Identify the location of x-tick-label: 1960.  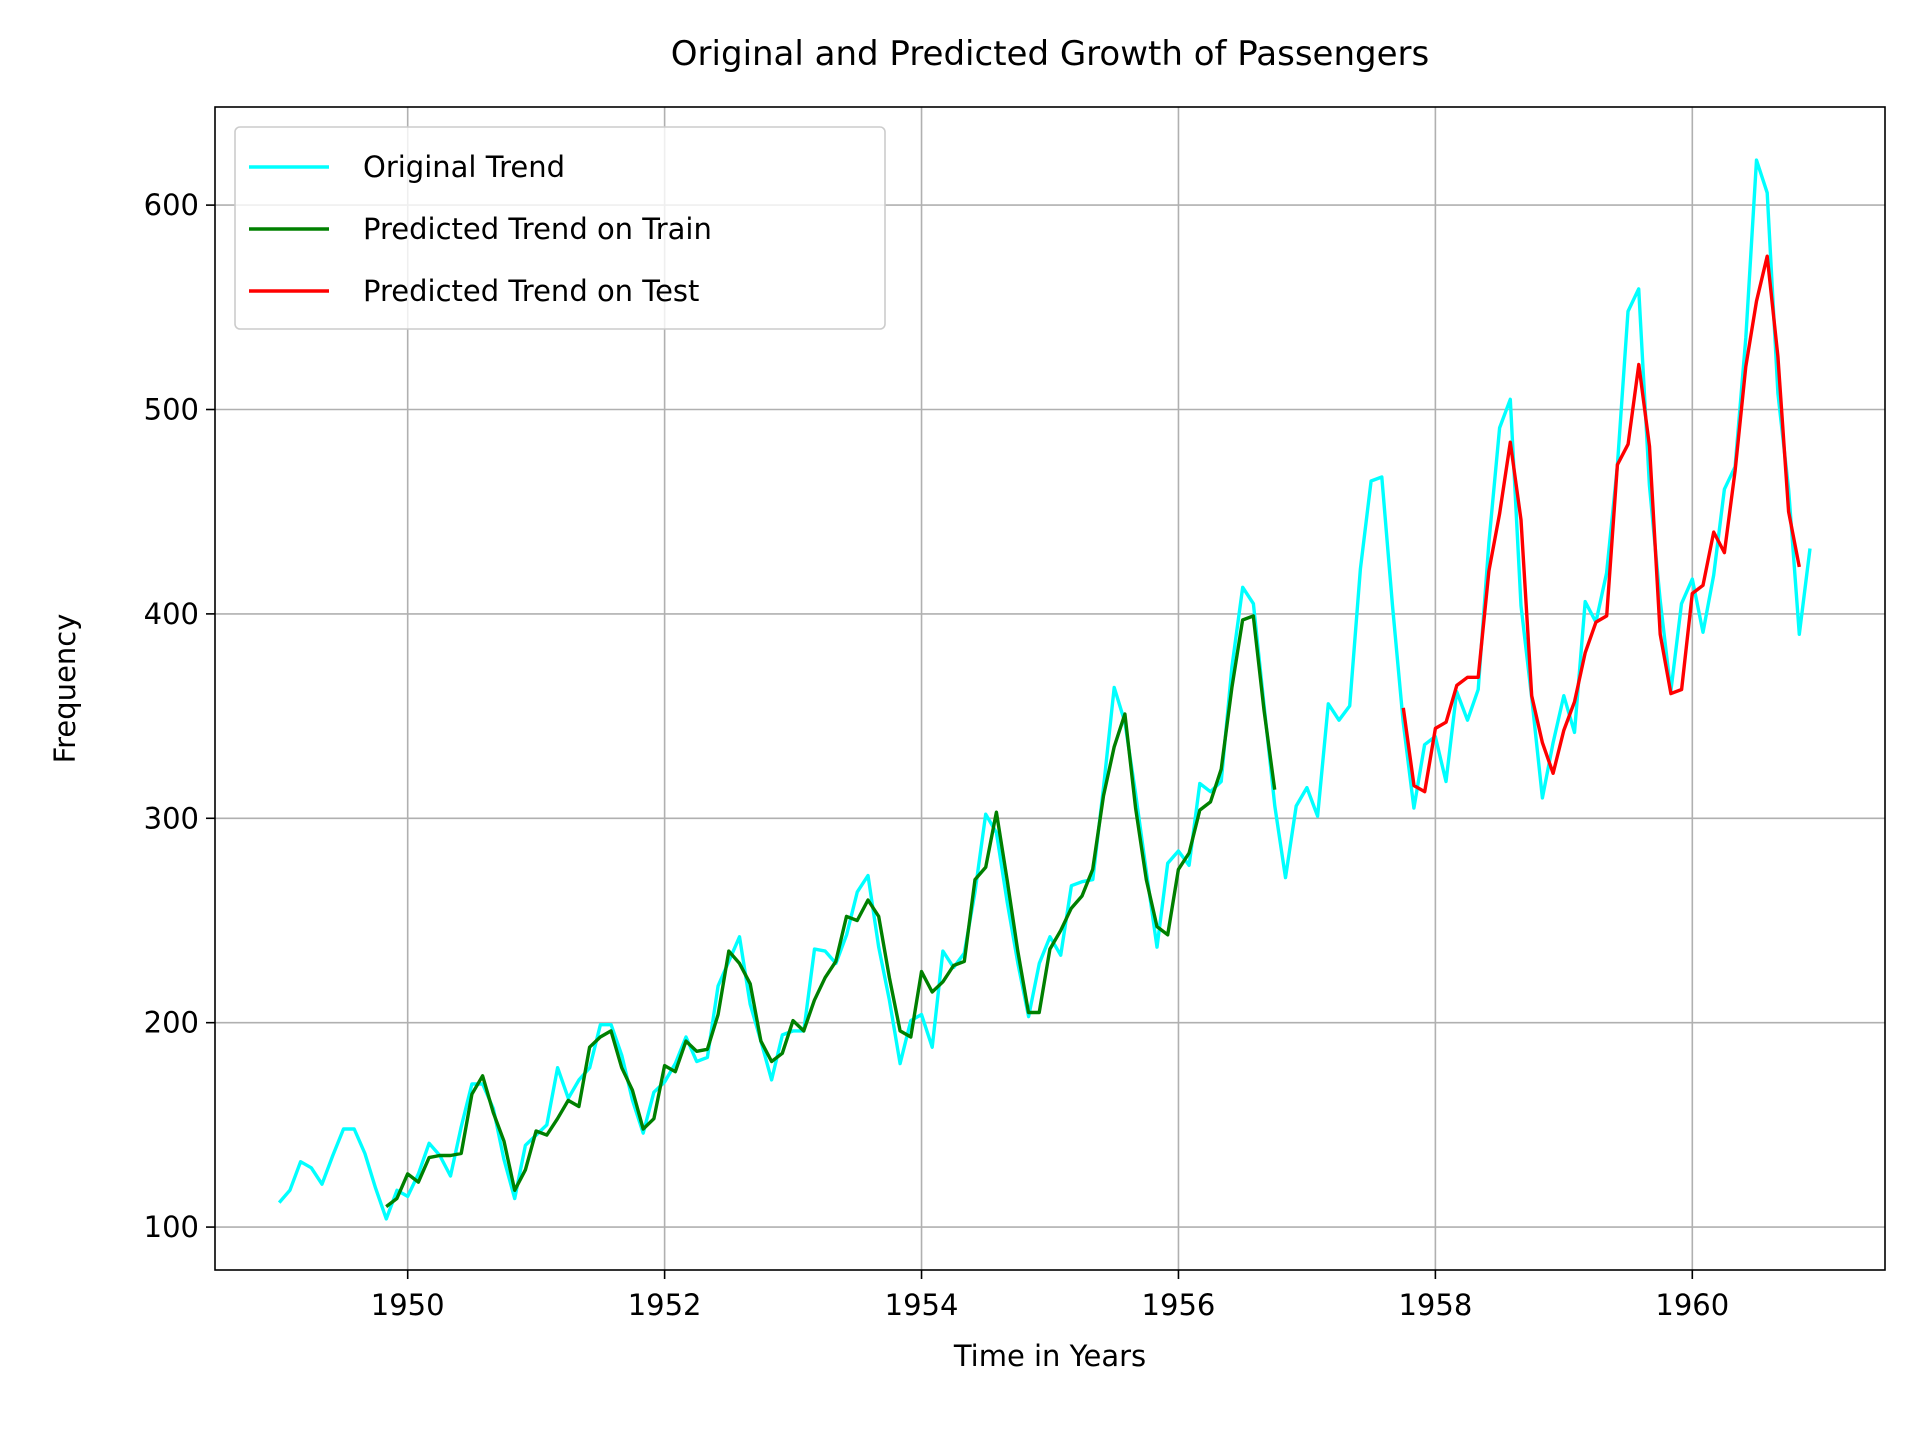
(1692, 1305).